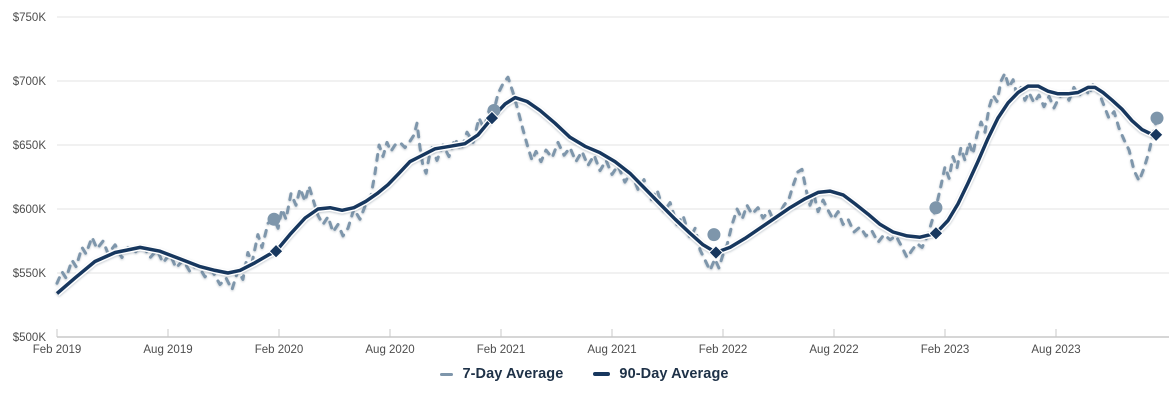 Image resolution: width=1169 pixels, height=404 pixels. What do you see at coordinates (30, 338) in the screenshot?
I see `y-axis-tick-label: $500K` at bounding box center [30, 338].